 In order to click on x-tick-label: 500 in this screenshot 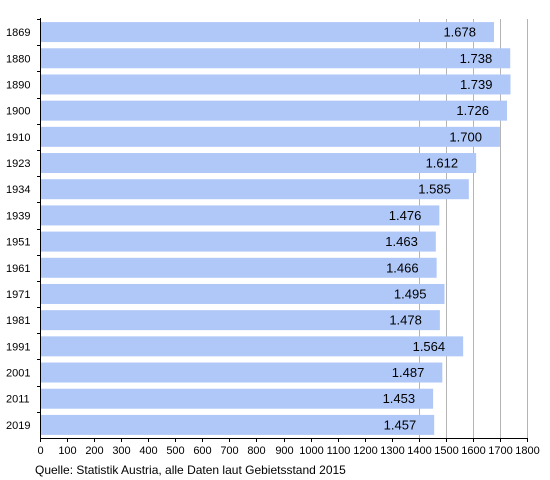, I will do `click(175, 451)`.